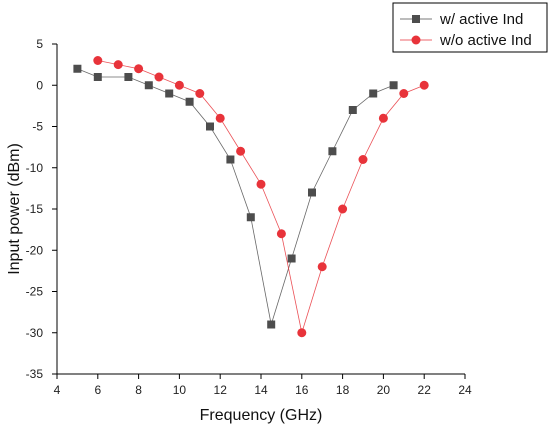 Image resolution: width=550 pixels, height=432 pixels. What do you see at coordinates (485, 40) in the screenshot?
I see `legend-label: w/o active Ind` at bounding box center [485, 40].